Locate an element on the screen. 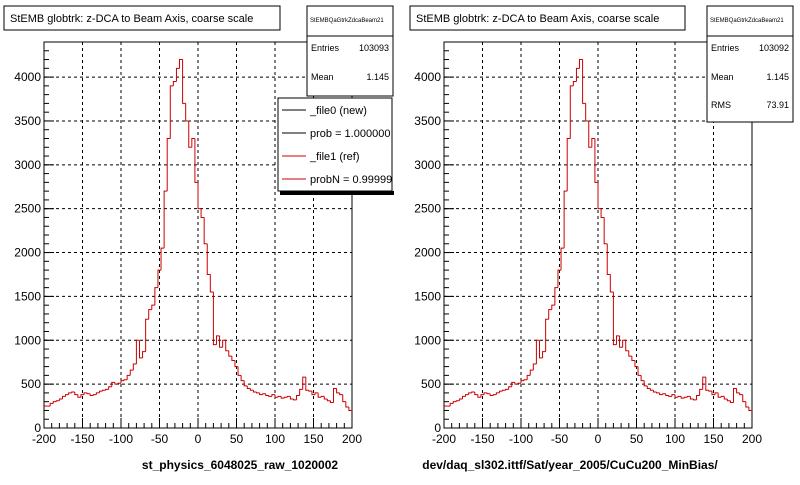 This screenshot has height=485, width=800. left-stats-mean-label: Mean is located at coordinates (322, 77).